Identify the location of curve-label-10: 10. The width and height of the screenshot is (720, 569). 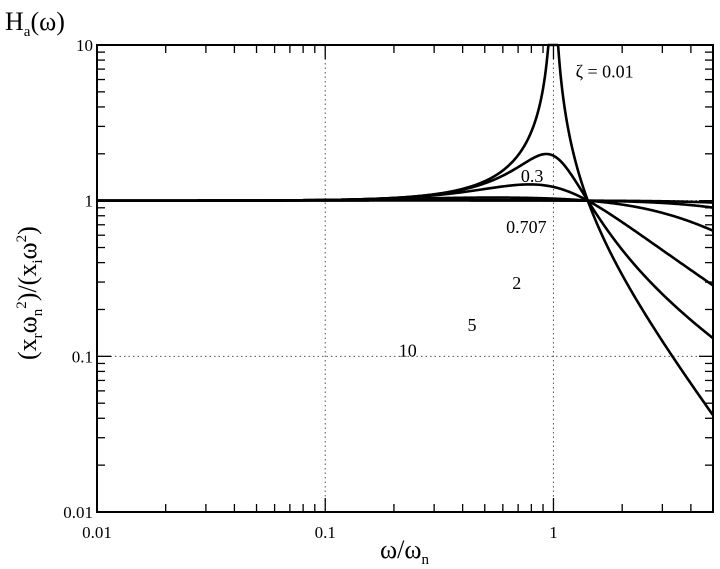
(408, 350).